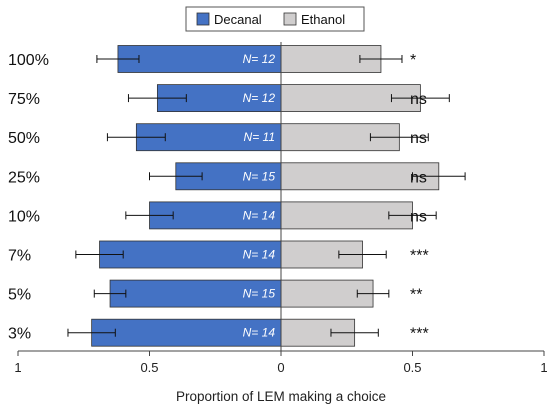  What do you see at coordinates (24, 216) in the screenshot?
I see `row-label: 10%` at bounding box center [24, 216].